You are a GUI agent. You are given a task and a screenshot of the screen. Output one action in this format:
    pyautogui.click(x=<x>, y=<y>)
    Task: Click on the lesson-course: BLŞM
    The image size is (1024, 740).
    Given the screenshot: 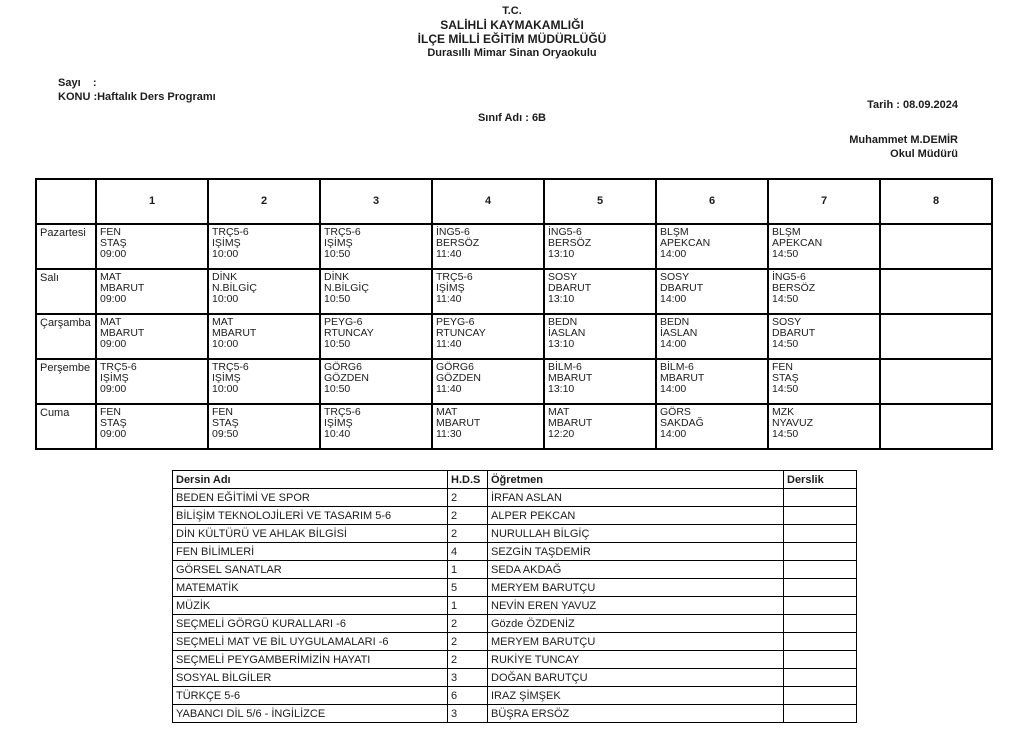 What is the action you would take?
    pyautogui.click(x=786, y=232)
    